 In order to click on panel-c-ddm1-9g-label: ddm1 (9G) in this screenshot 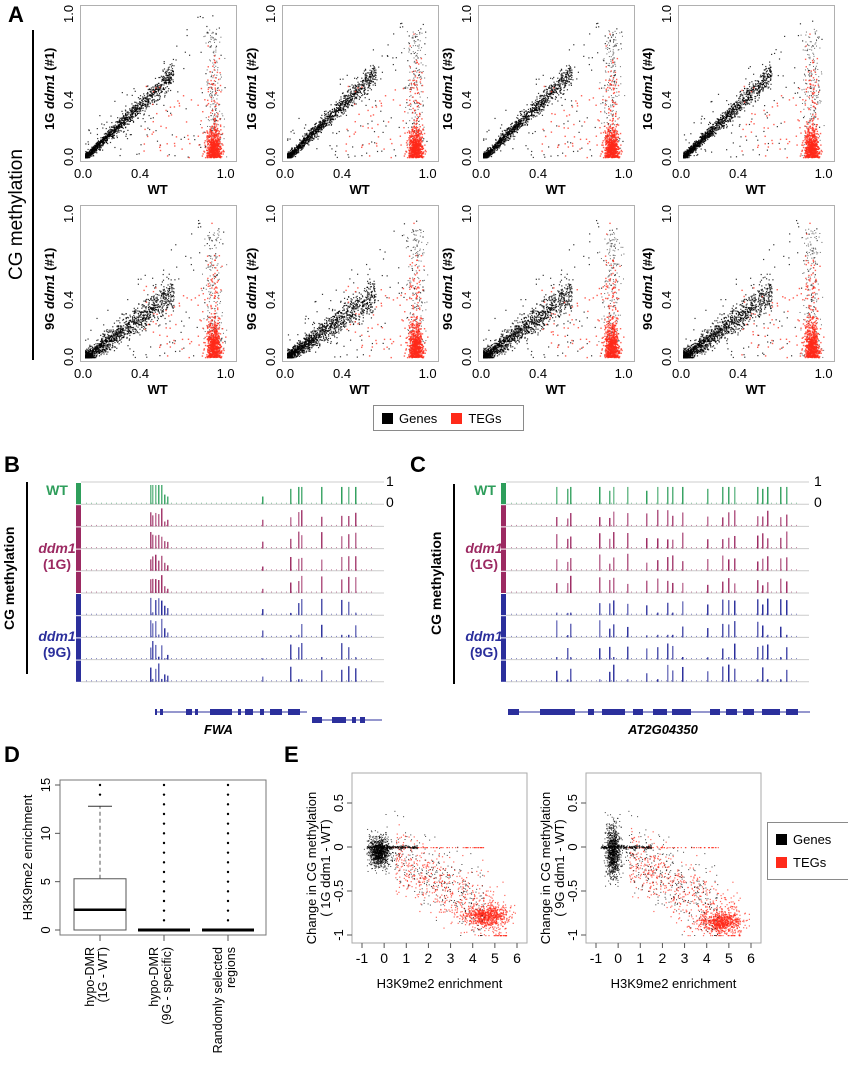, I will do `click(484, 644)`.